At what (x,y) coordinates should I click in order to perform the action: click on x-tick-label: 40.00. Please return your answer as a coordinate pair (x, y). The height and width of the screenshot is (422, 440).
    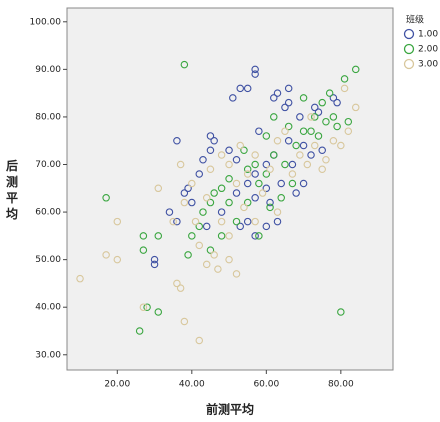
    Looking at the image, I should click on (192, 385).